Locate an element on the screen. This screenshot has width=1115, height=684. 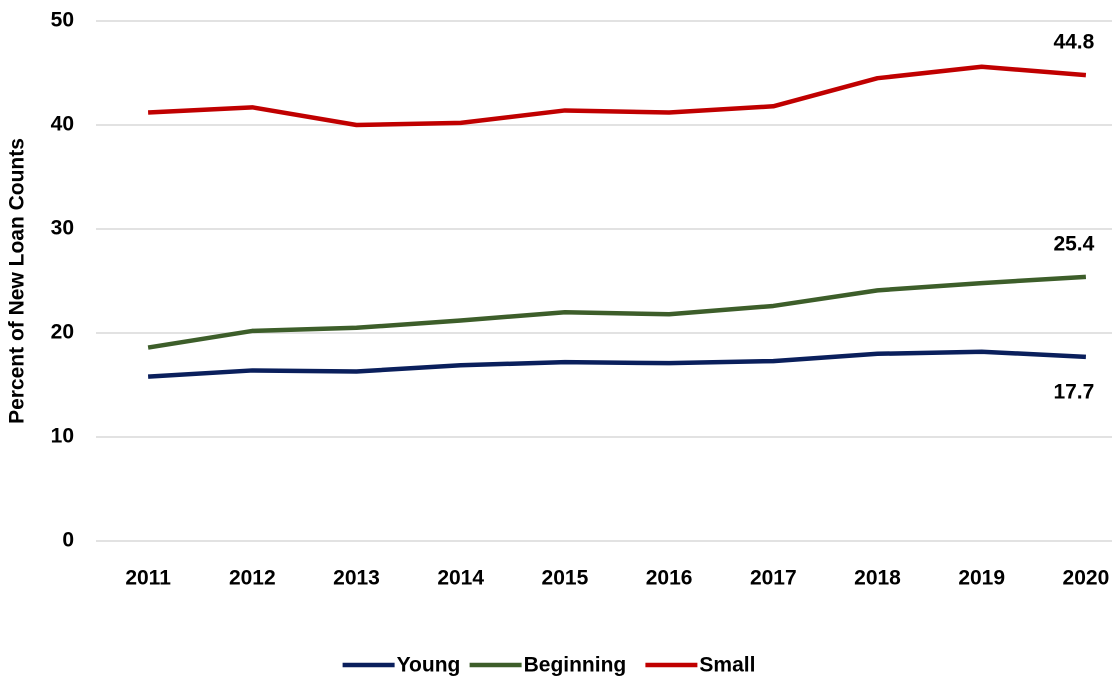
data-label: 44.8 is located at coordinates (1073, 42).